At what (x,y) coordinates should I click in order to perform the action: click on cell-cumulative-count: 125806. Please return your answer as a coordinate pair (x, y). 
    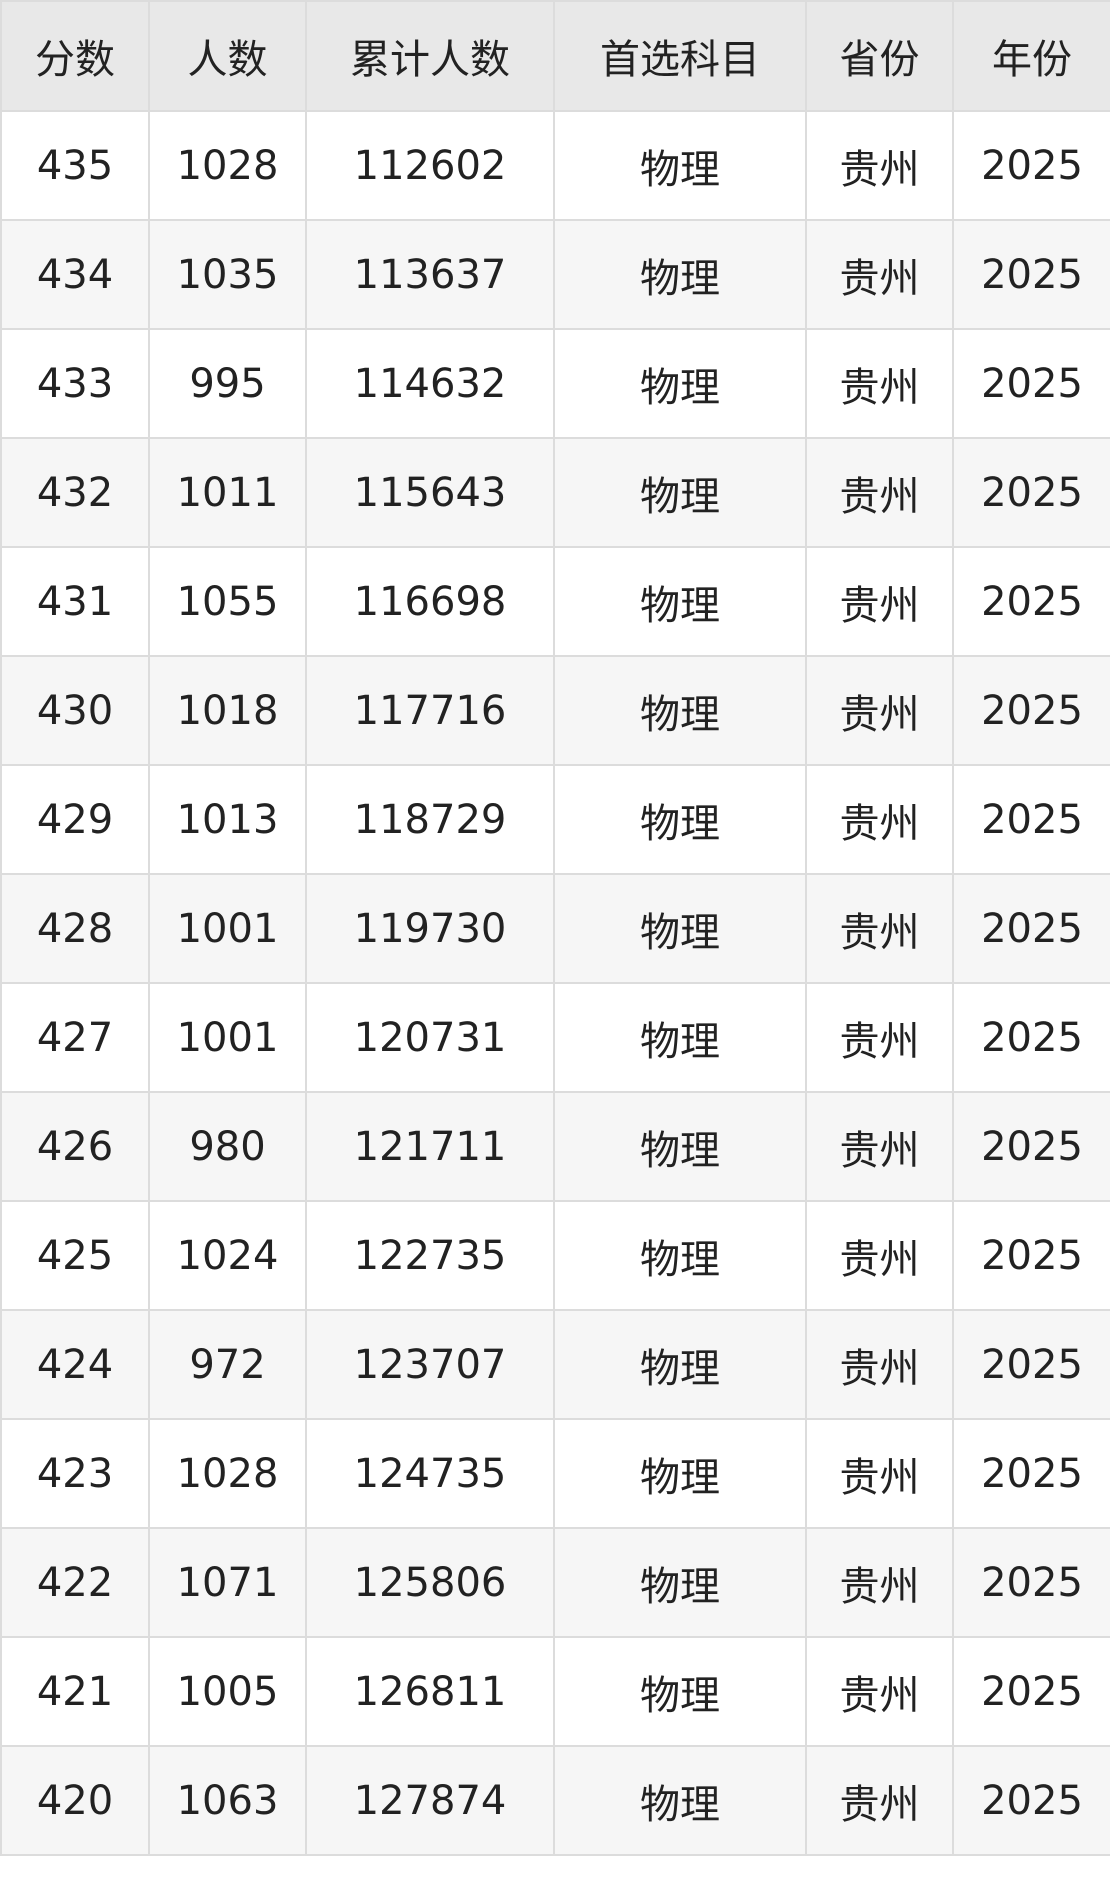
    Looking at the image, I should click on (430, 1582).